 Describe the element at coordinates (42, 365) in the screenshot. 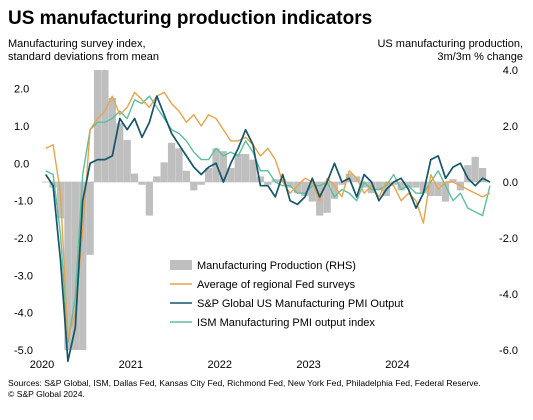

I see `x-tick-label: 2020` at that location.